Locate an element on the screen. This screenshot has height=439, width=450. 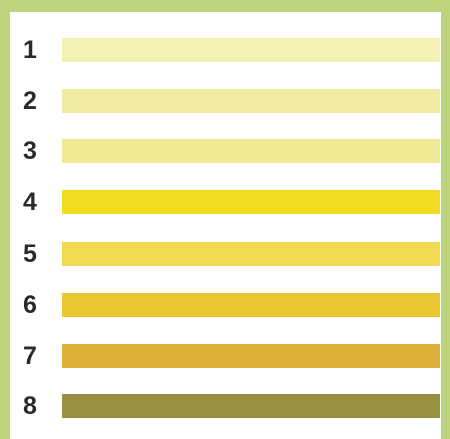
swatch-row-5: 5 is located at coordinates (225, 254).